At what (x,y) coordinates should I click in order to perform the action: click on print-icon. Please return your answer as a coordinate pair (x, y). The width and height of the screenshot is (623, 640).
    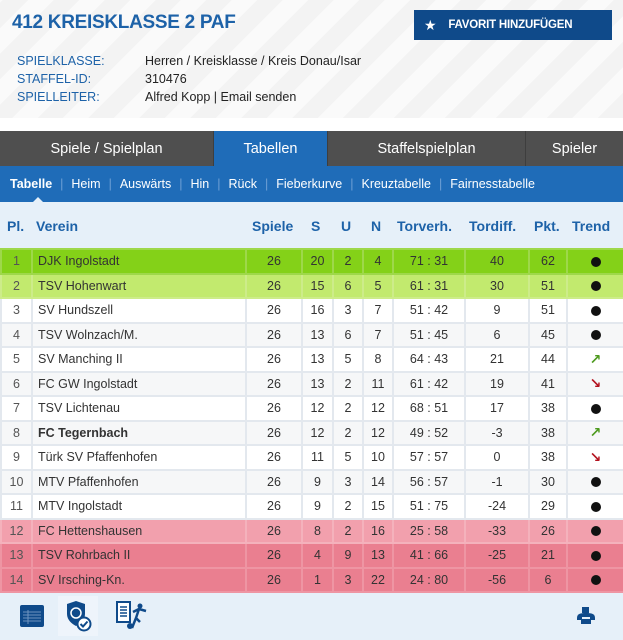
    Looking at the image, I should click on (586, 615).